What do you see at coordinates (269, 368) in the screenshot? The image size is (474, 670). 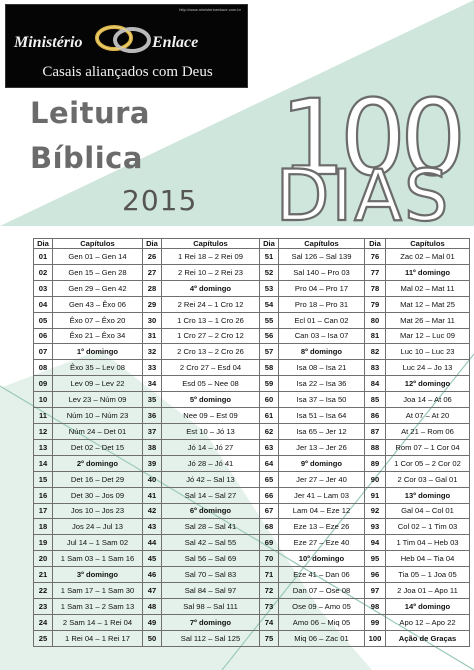 I see `day-number: 58` at bounding box center [269, 368].